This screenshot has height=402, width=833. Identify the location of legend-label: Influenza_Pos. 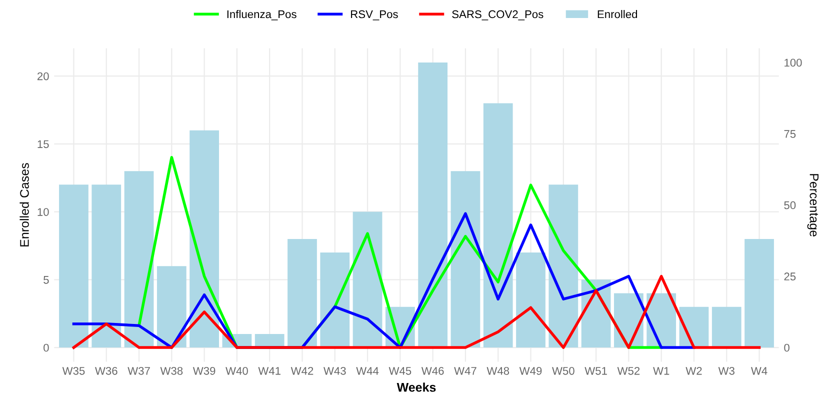
(261, 15).